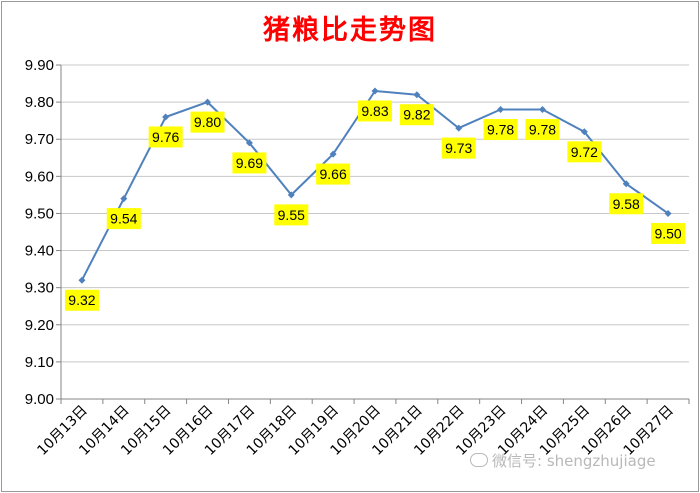 The image size is (700, 493). I want to click on svg-text: 9.72, so click(584, 152).